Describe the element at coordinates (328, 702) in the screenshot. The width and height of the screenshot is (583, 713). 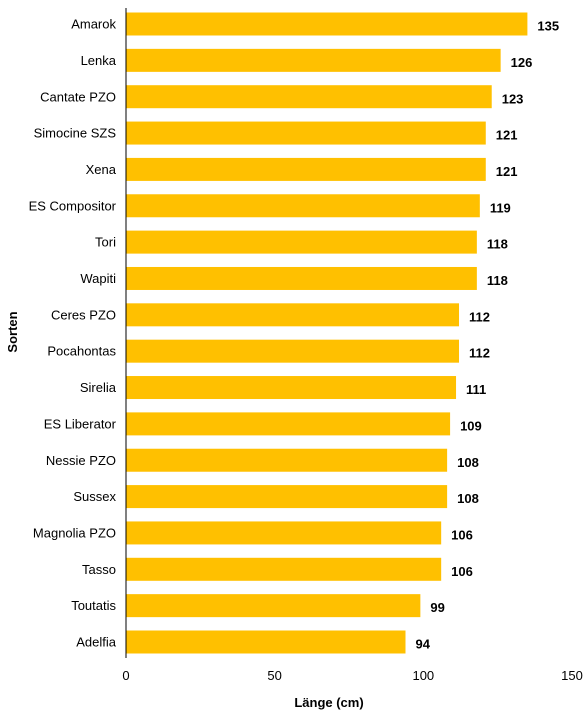
I see `x-axis-title: Länge (cm)` at that location.